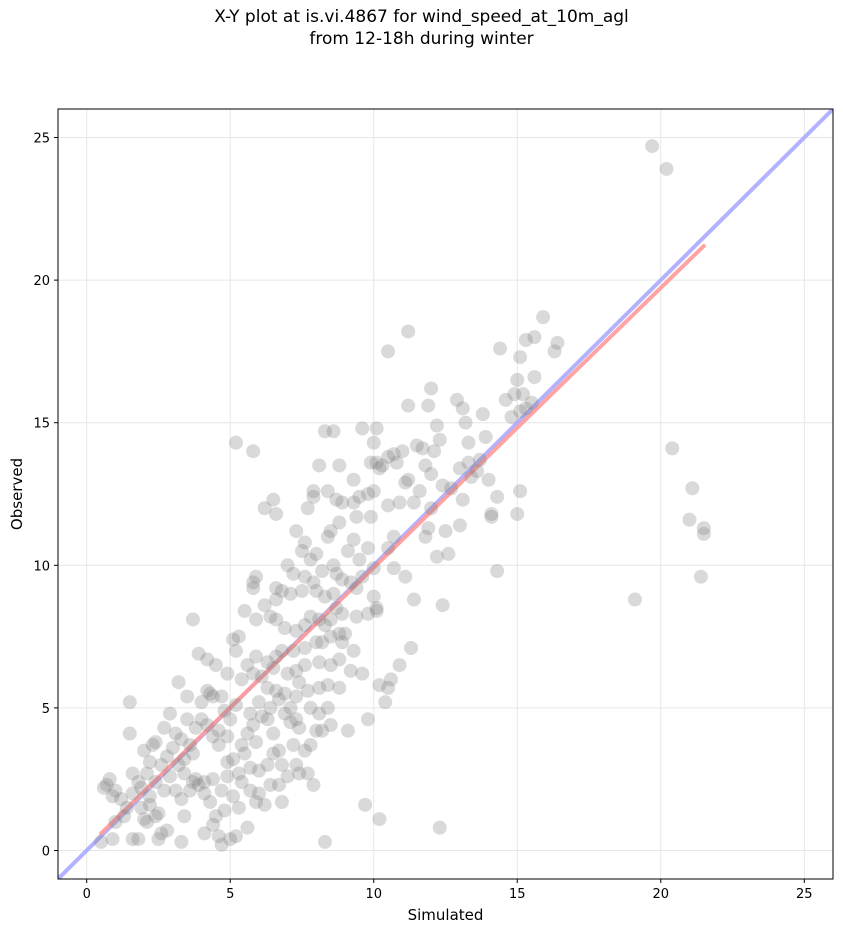 This screenshot has height=934, width=843. I want to click on x-tick-label: 0, so click(87, 894).